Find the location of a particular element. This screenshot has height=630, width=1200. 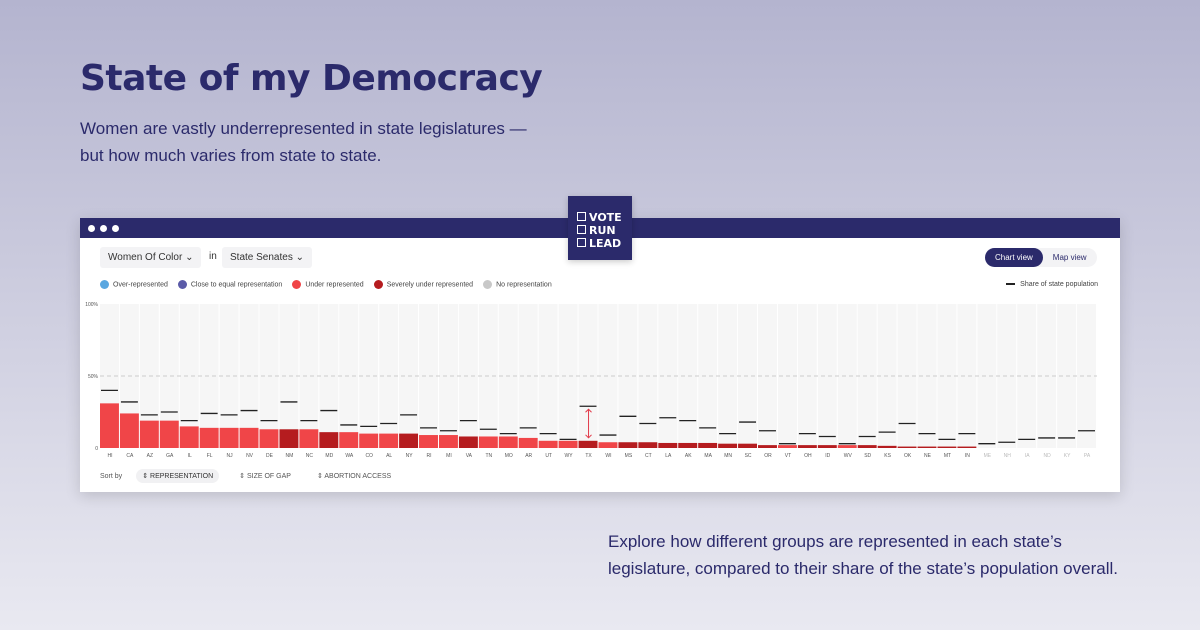

bar-WY is located at coordinates (568, 444).